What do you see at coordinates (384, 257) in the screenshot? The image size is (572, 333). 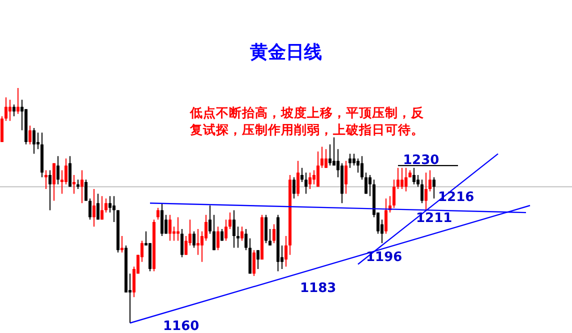 I see `annotation: 1196` at bounding box center [384, 257].